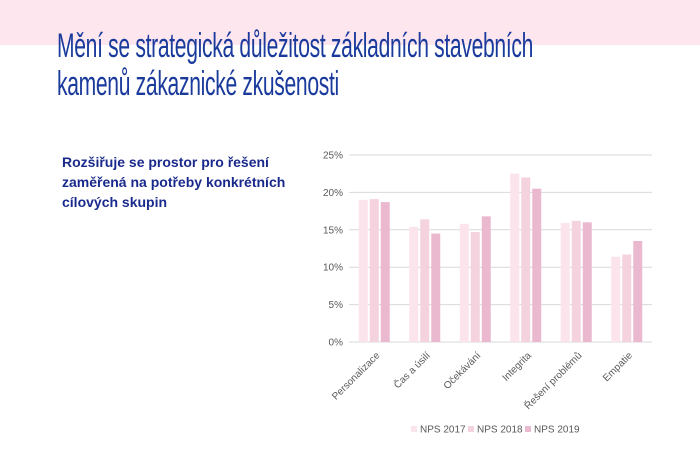 This screenshot has height=450, width=700. Describe the element at coordinates (336, 305) in the screenshot. I see `y-tick-label: 5%` at that location.